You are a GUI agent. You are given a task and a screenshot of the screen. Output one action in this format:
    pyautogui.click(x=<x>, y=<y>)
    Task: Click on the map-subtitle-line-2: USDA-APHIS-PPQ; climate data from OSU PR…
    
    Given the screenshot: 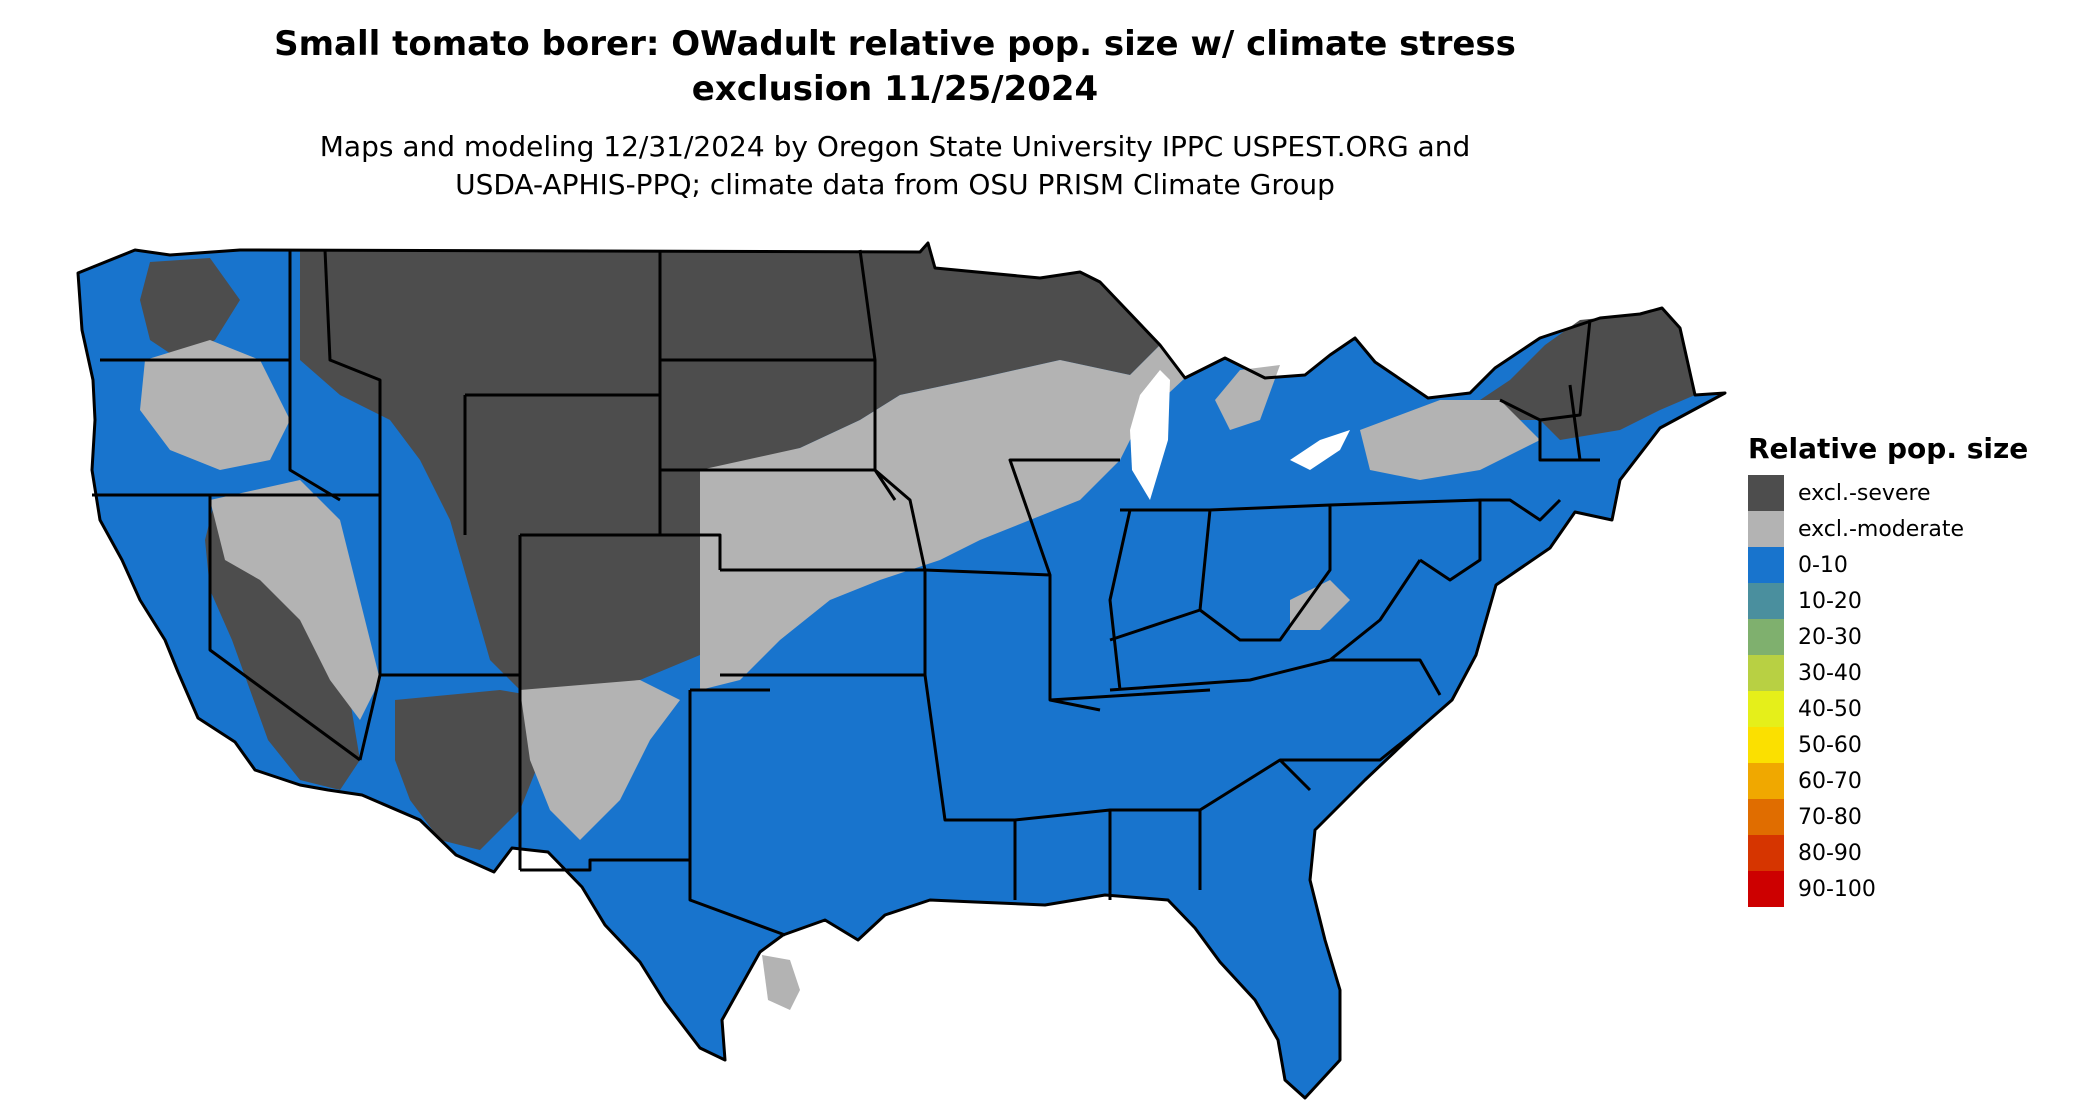 What is the action you would take?
    pyautogui.click(x=895, y=184)
    